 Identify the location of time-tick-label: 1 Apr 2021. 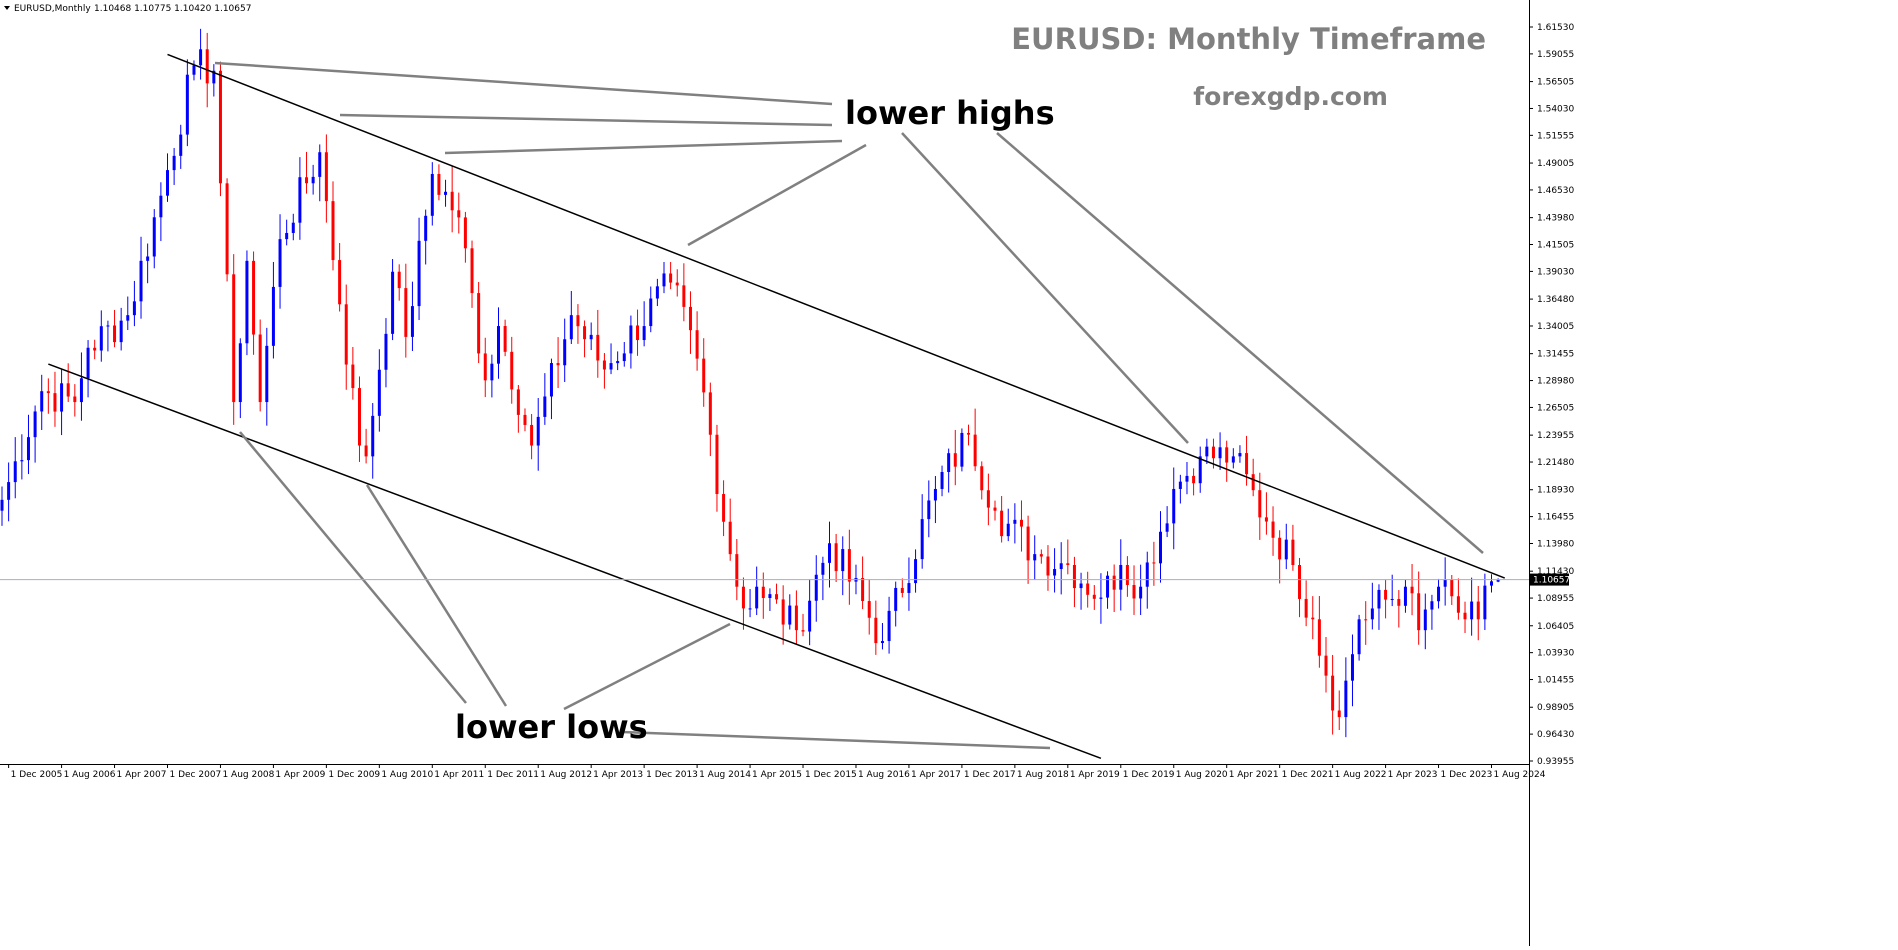
(1254, 775).